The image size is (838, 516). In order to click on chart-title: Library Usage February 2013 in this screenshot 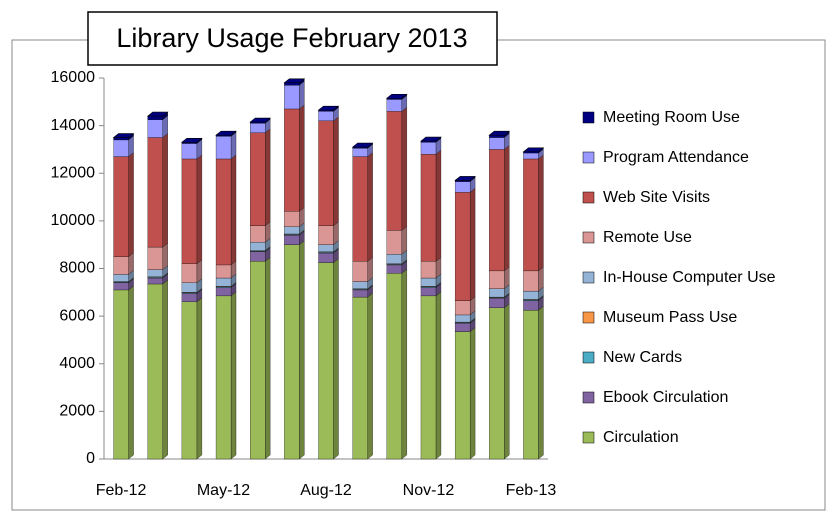, I will do `click(291, 38)`.